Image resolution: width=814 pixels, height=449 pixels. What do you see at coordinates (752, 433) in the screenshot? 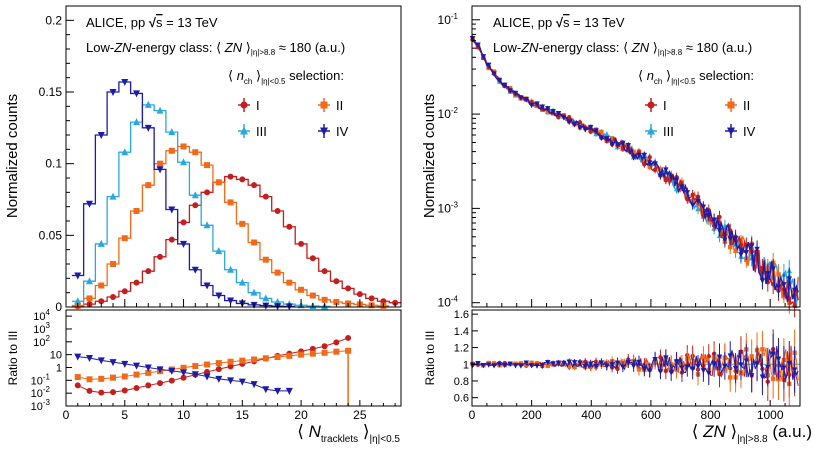
I see `right-bottom-xlabel: ⟨ ZN ⟩|η|>8.8 (a.u.)` at bounding box center [752, 433].